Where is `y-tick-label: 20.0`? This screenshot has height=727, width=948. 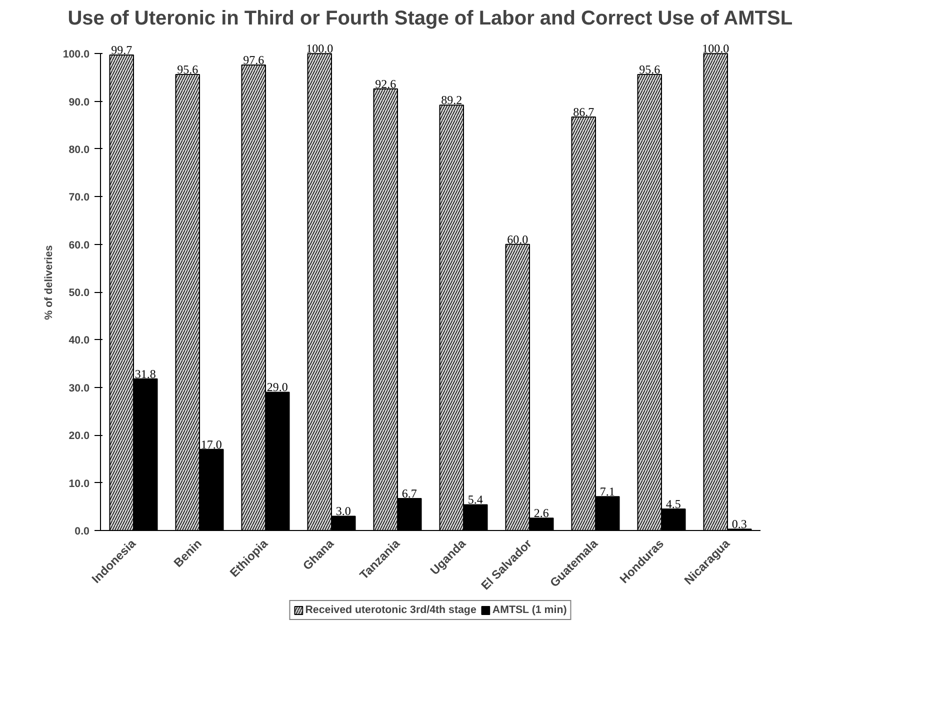
y-tick-label: 20.0 is located at coordinates (79, 436).